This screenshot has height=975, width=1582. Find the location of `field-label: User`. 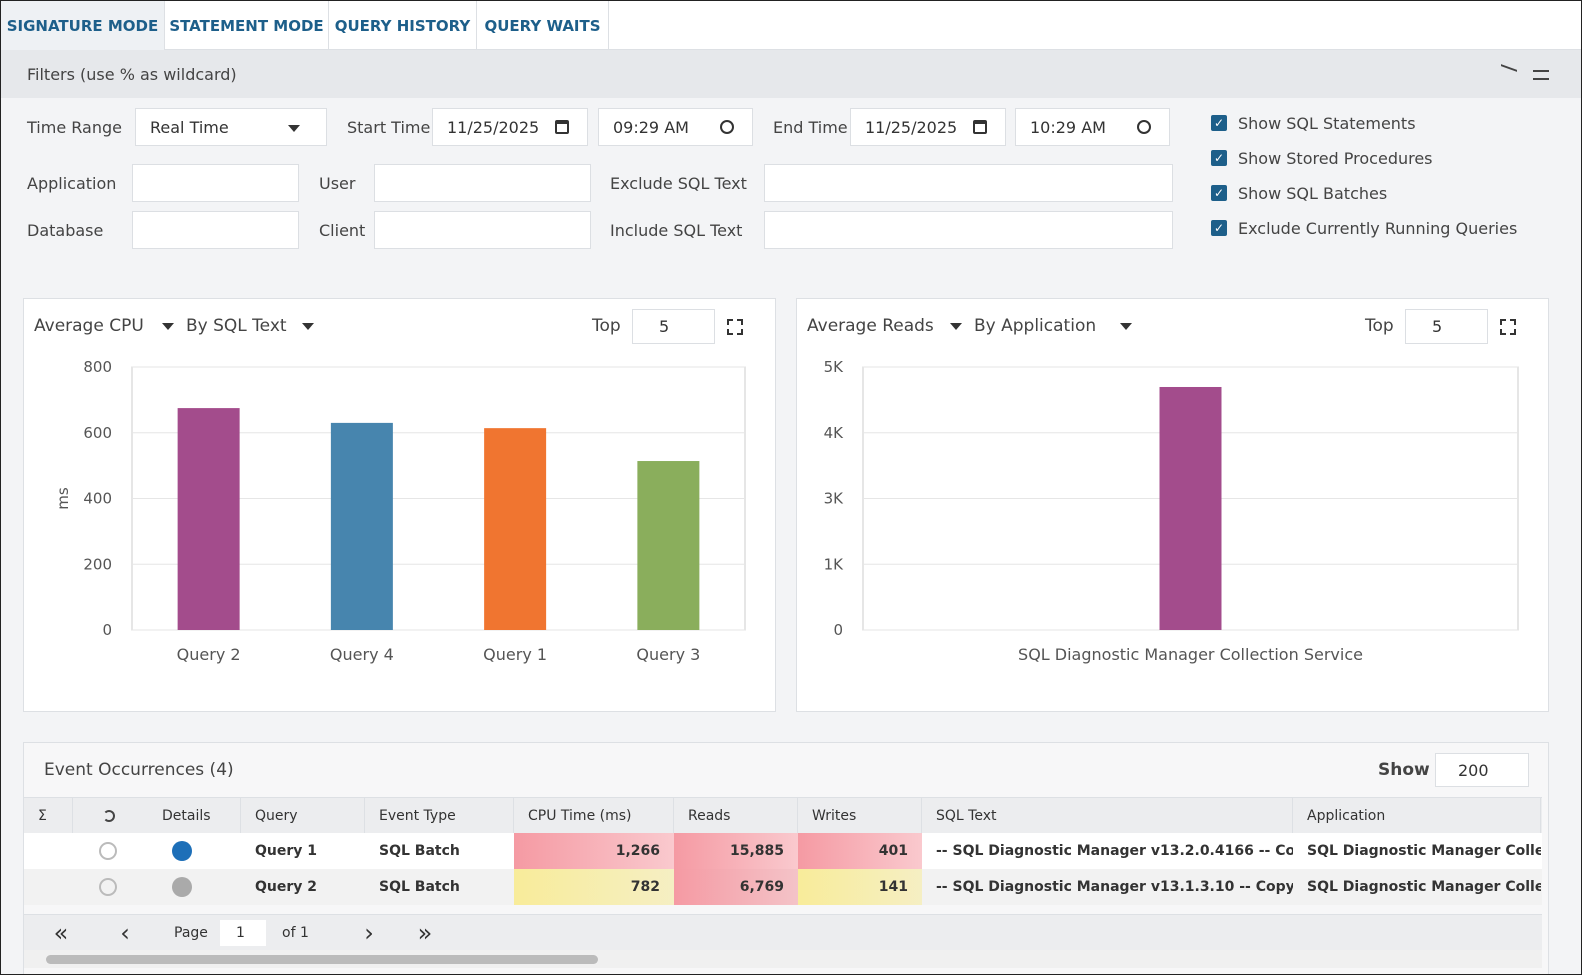

field-label: User is located at coordinates (337, 183).